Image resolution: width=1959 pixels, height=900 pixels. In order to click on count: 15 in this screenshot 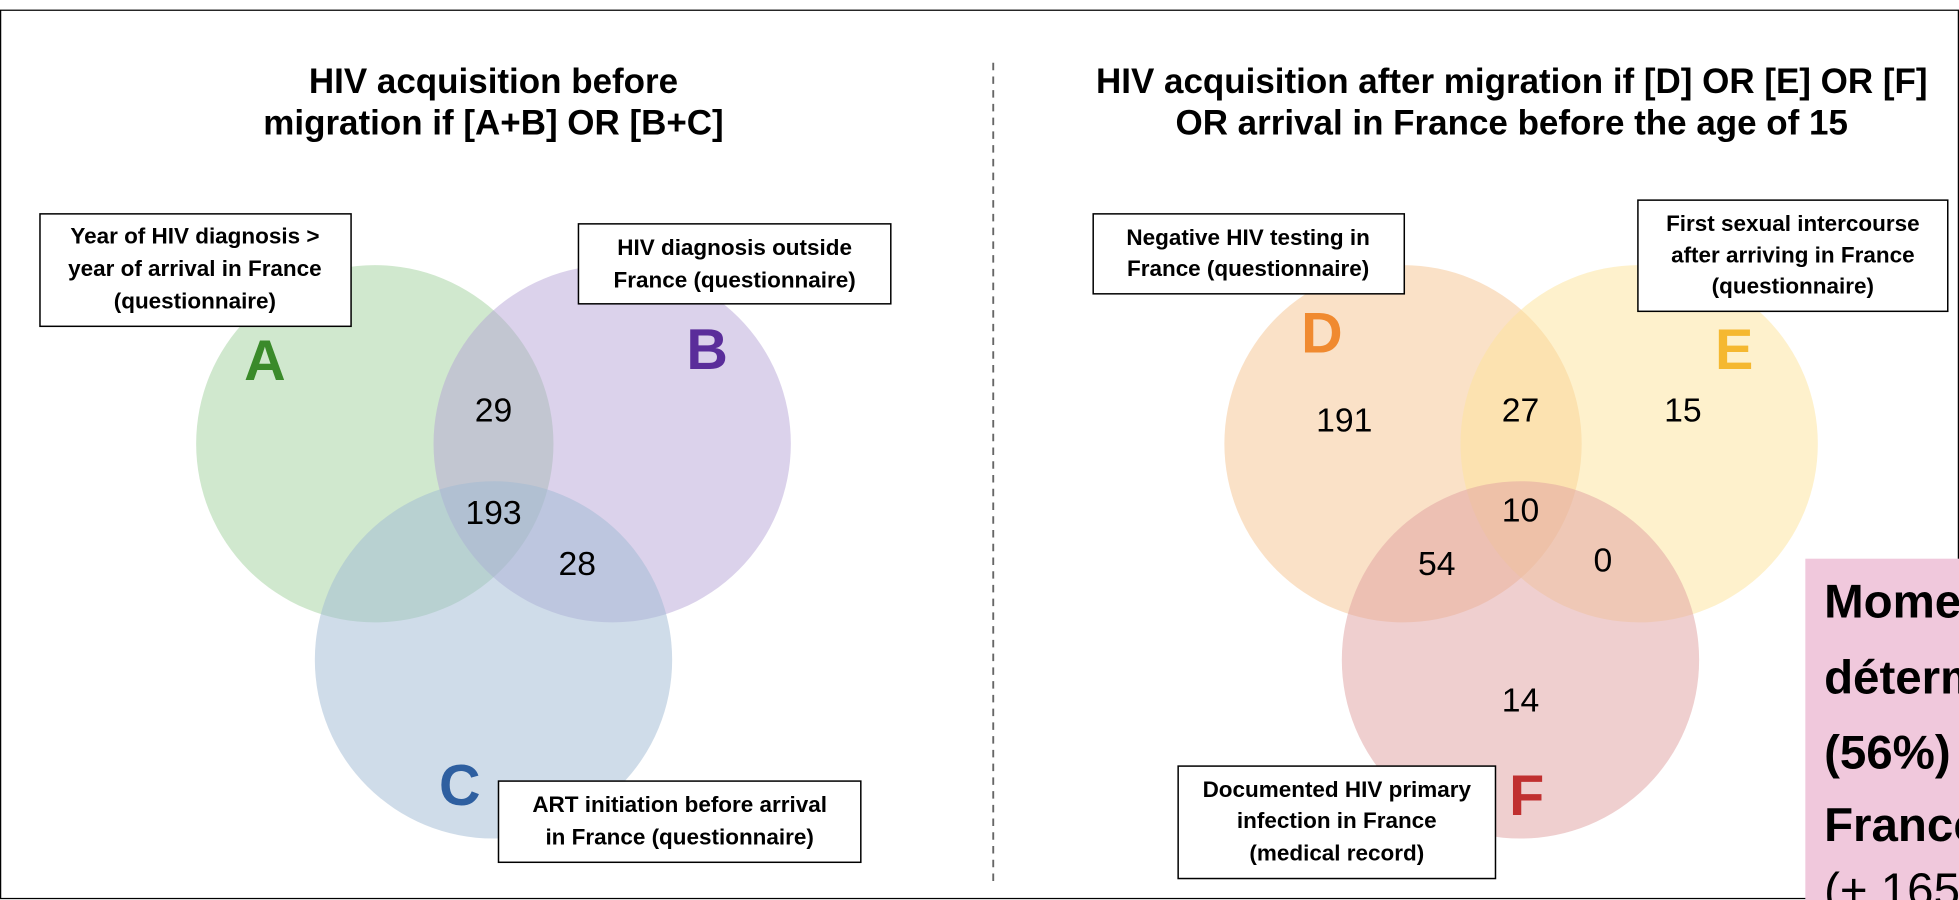, I will do `click(1683, 410)`.